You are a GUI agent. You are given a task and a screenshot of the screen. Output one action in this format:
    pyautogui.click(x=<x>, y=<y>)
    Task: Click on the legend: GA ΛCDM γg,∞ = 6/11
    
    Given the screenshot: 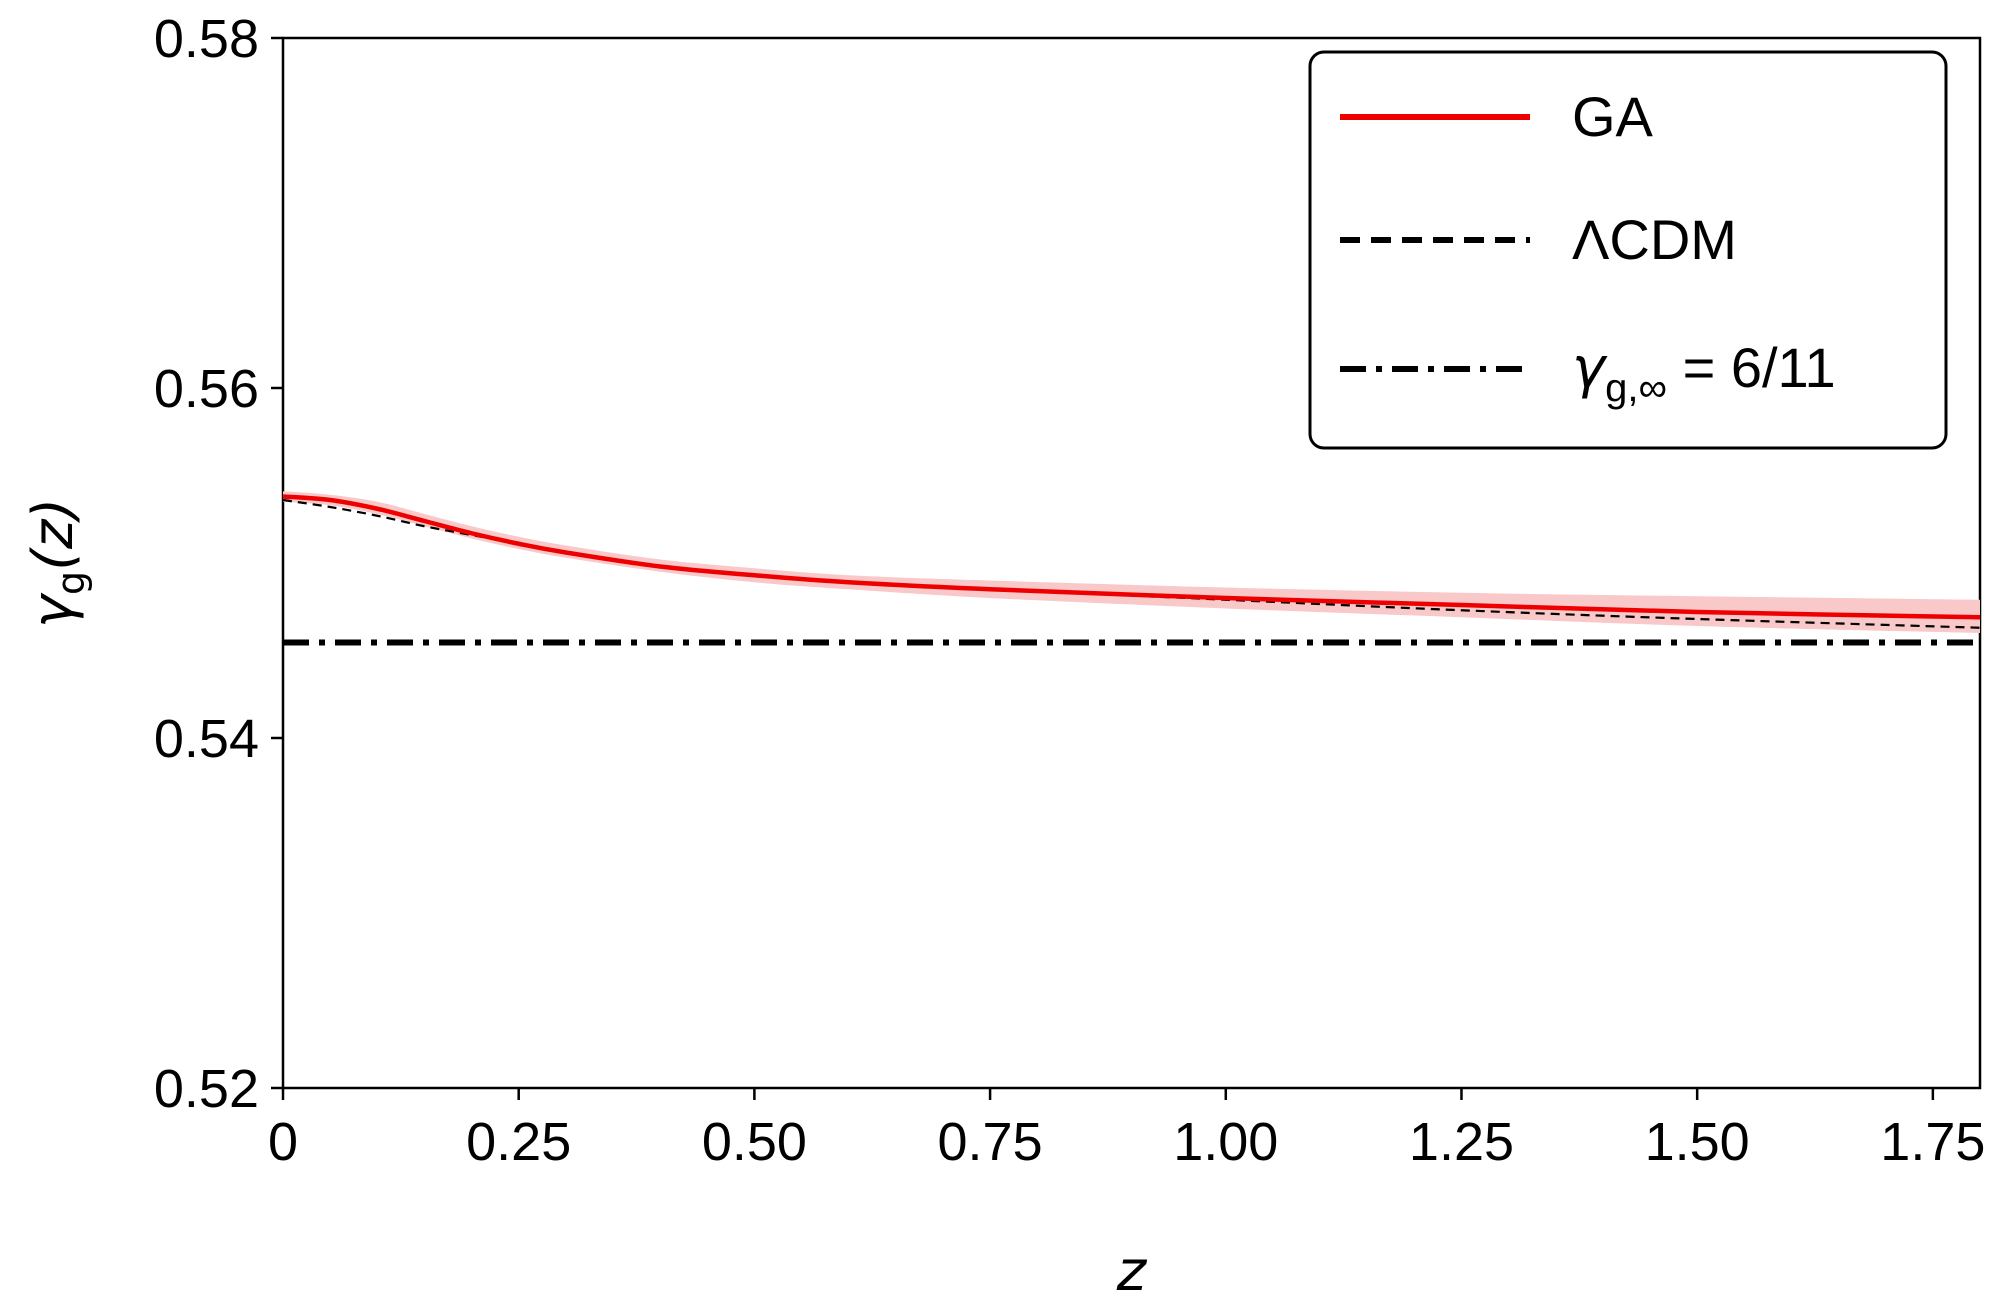 What is the action you would take?
    pyautogui.click(x=1628, y=250)
    